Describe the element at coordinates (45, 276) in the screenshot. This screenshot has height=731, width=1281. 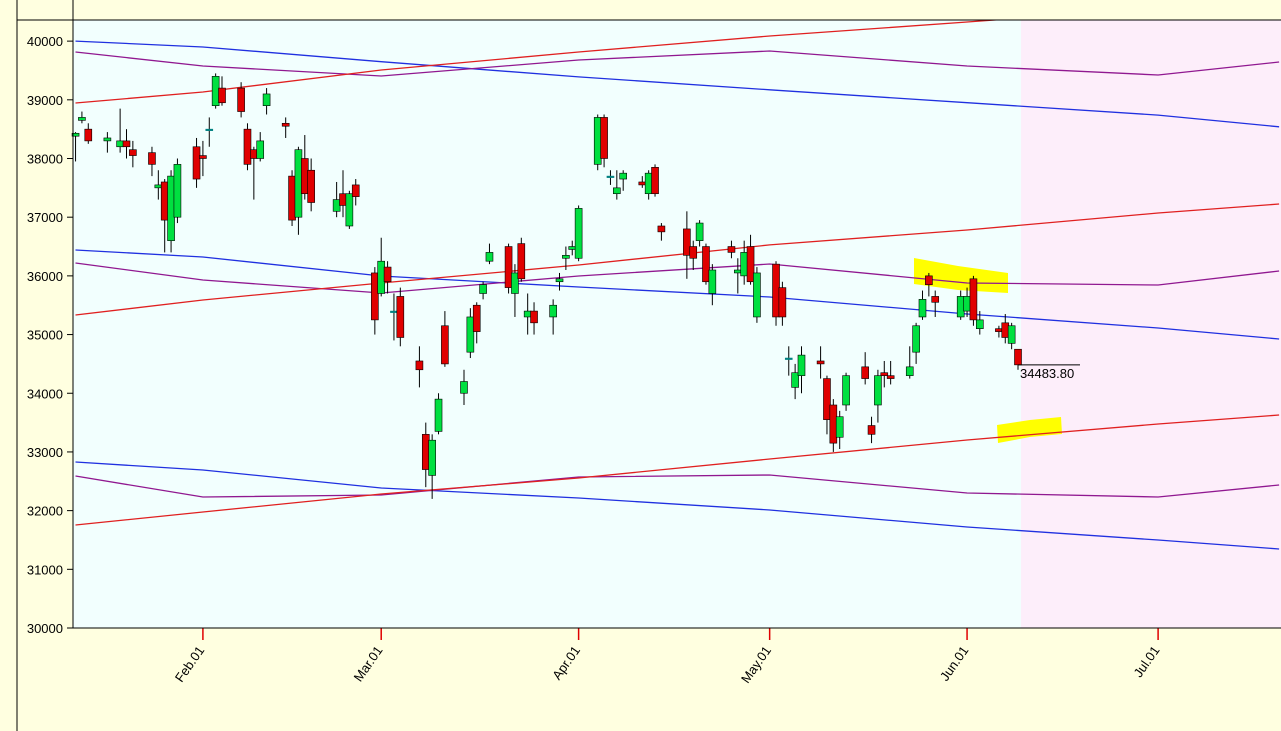
I see `y-tick-label: 36000` at that location.